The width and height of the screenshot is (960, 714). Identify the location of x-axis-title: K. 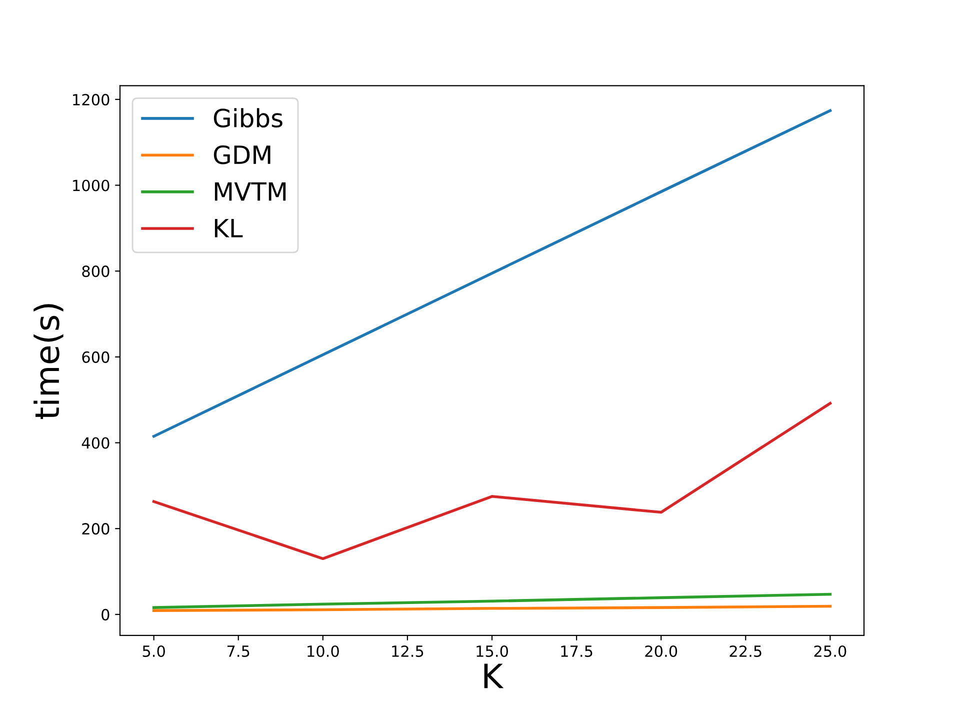
(494, 676).